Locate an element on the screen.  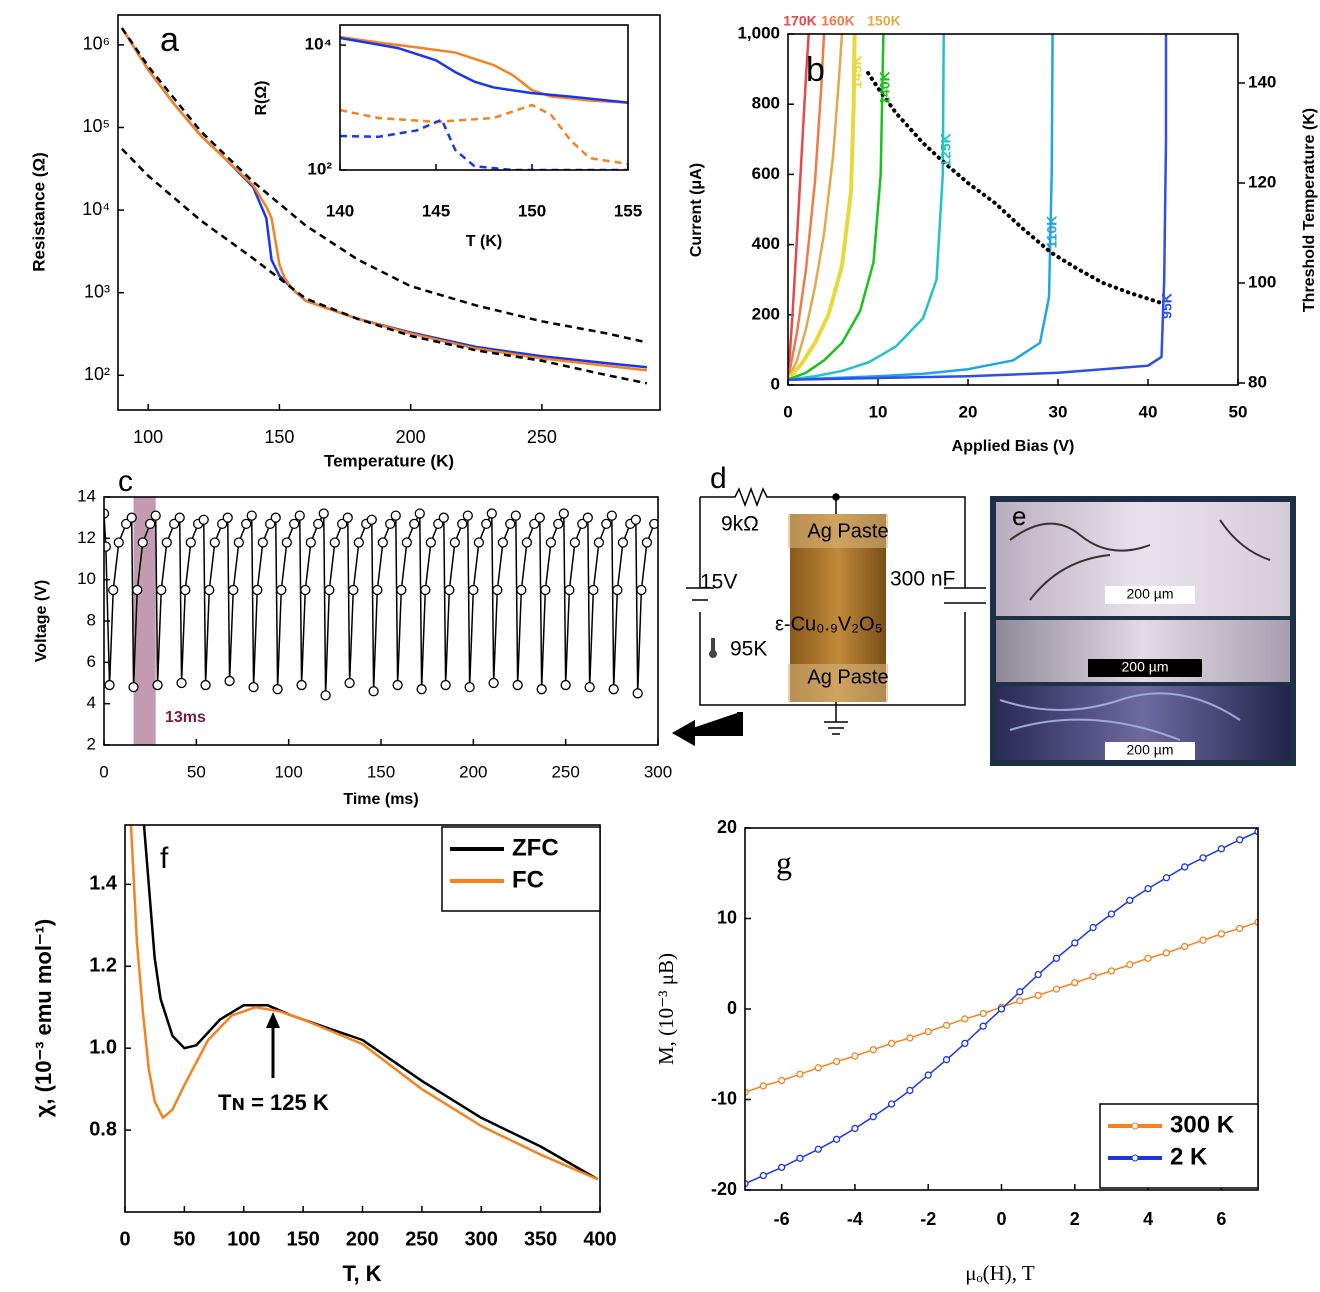
x-axis-label: T, K is located at coordinates (361, 1273).